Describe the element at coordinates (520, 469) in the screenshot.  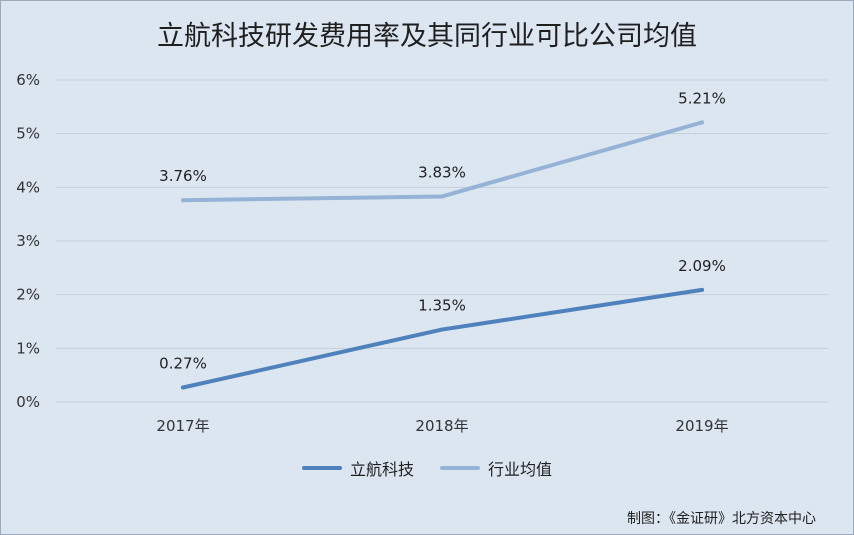
I see `legend-label-series-2: 行业均值` at that location.